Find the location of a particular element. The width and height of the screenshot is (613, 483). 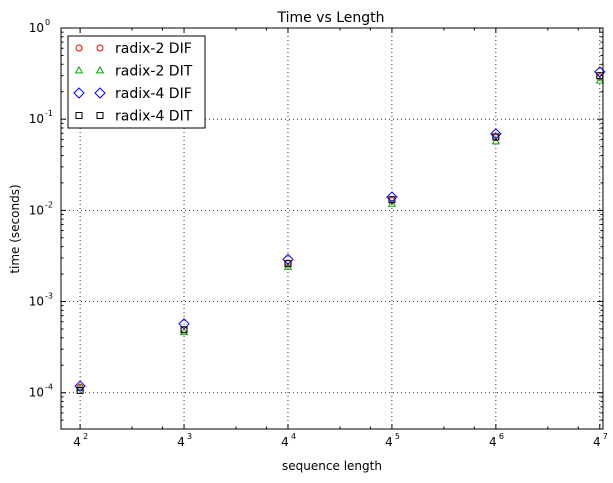

x-tick-exponent: 6 is located at coordinates (501, 436).